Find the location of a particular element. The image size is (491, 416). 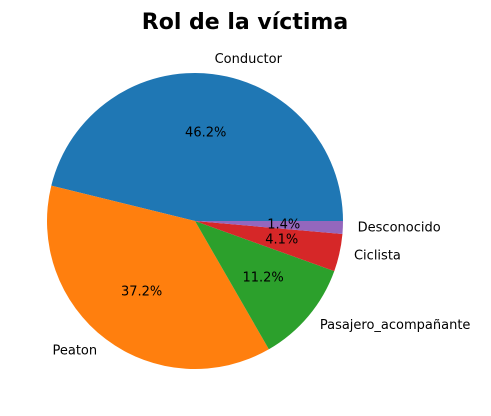

slice-pct-pasajero-acompanante: 11.2% is located at coordinates (262, 277).